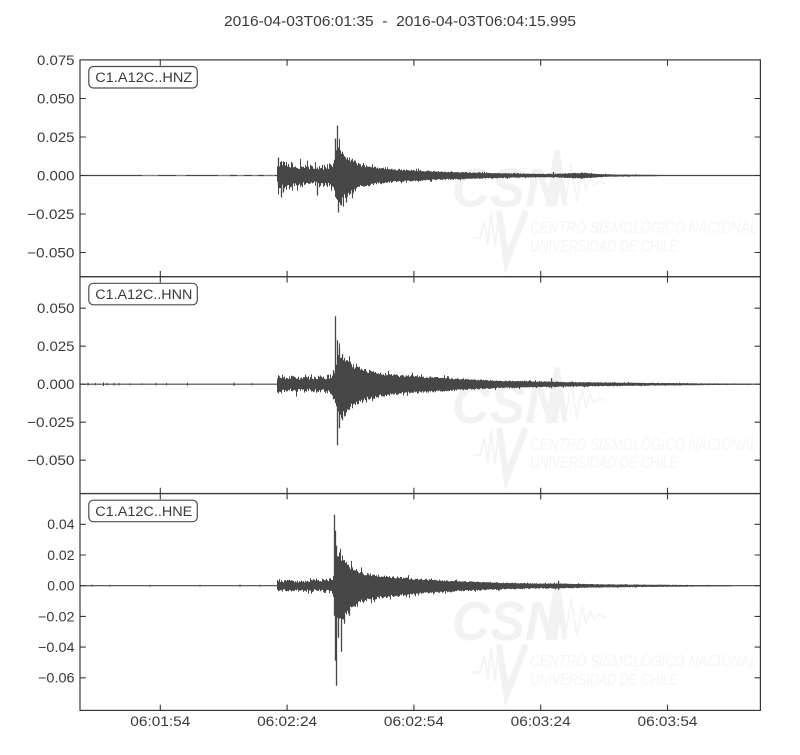 The height and width of the screenshot is (755, 800). Describe the element at coordinates (56, 678) in the screenshot. I see `svg-text: −0.06` at that location.